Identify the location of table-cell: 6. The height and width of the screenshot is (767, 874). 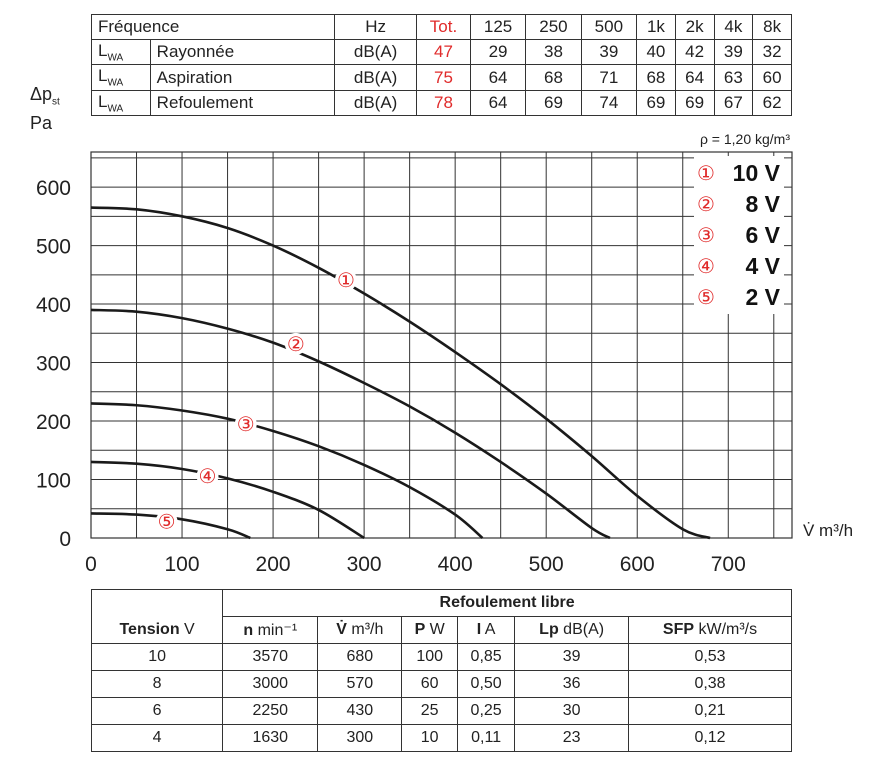
(157, 711).